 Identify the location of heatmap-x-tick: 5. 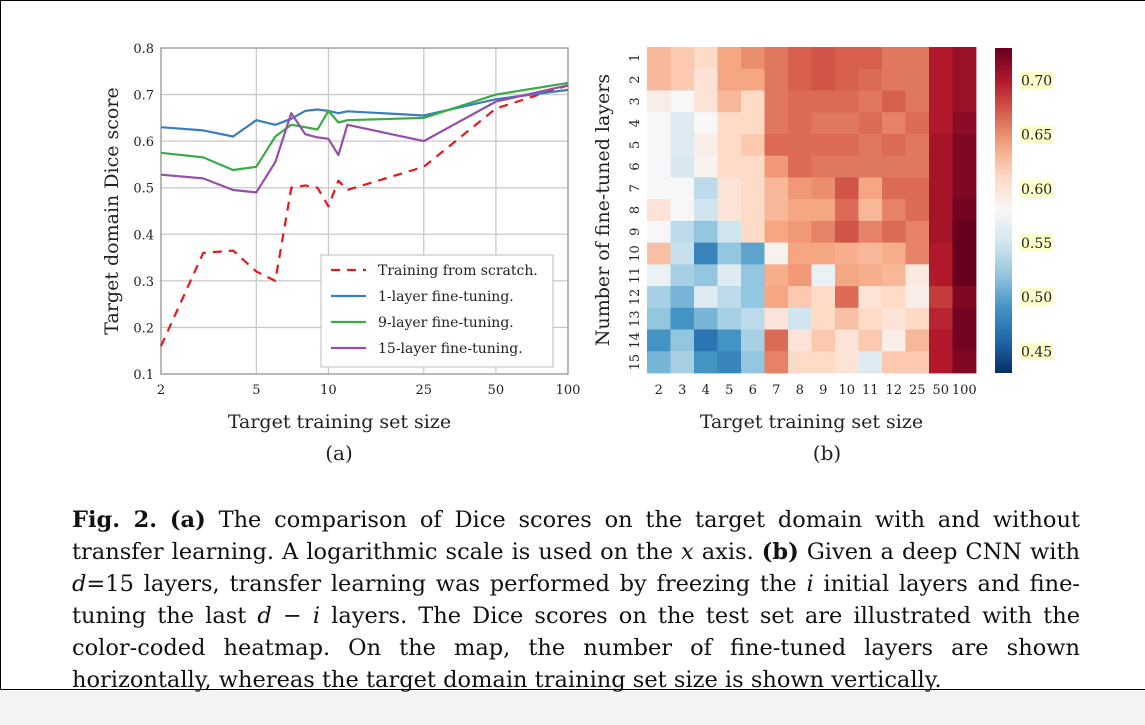
(729, 390).